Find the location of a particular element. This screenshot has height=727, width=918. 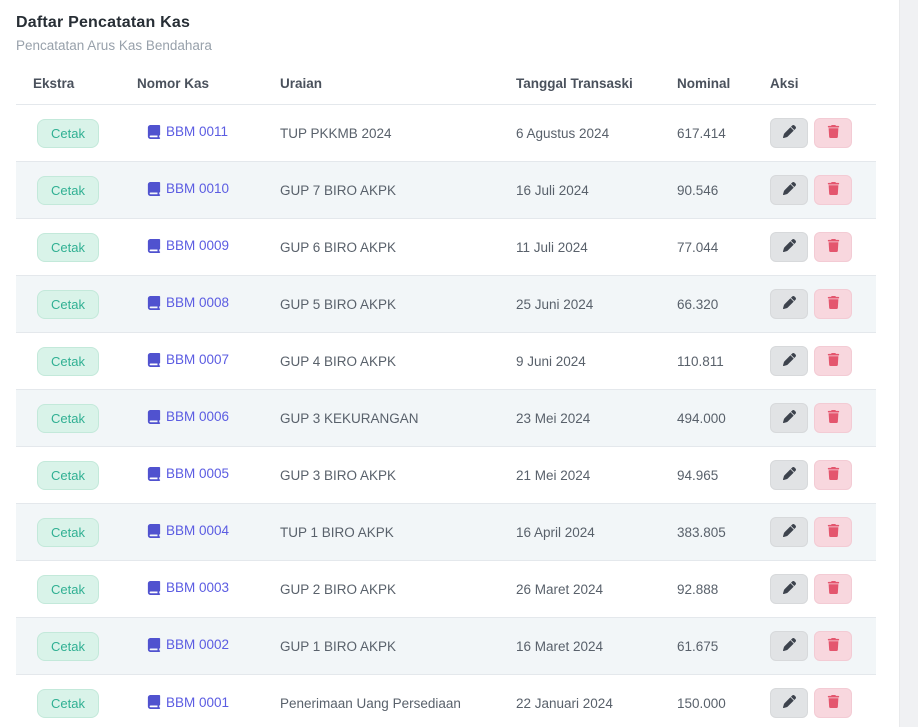

nomor-kas-label: BBM 0009 is located at coordinates (198, 246).